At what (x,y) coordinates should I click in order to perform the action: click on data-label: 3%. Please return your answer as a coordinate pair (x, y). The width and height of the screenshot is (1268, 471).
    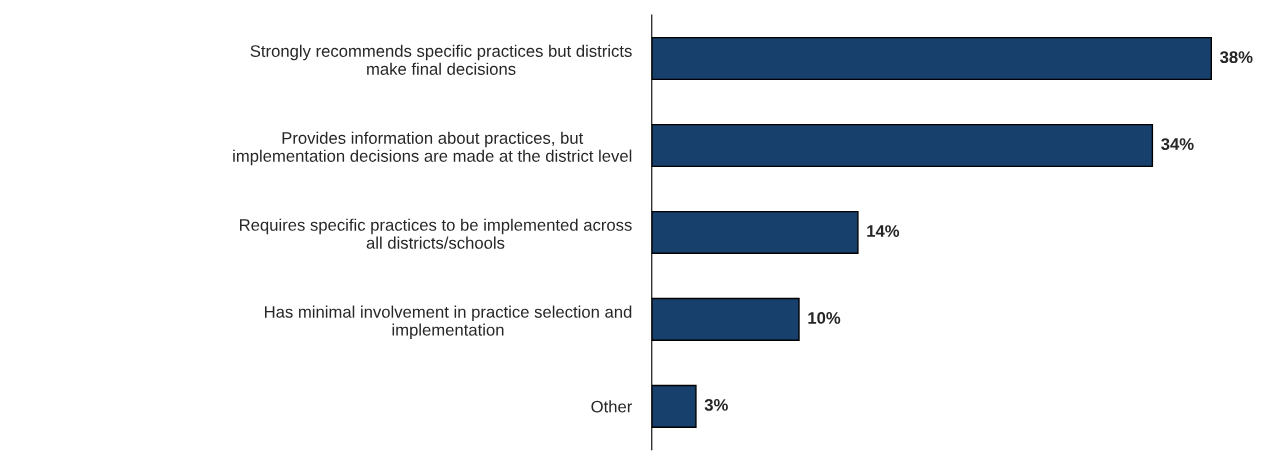
    Looking at the image, I should click on (716, 405).